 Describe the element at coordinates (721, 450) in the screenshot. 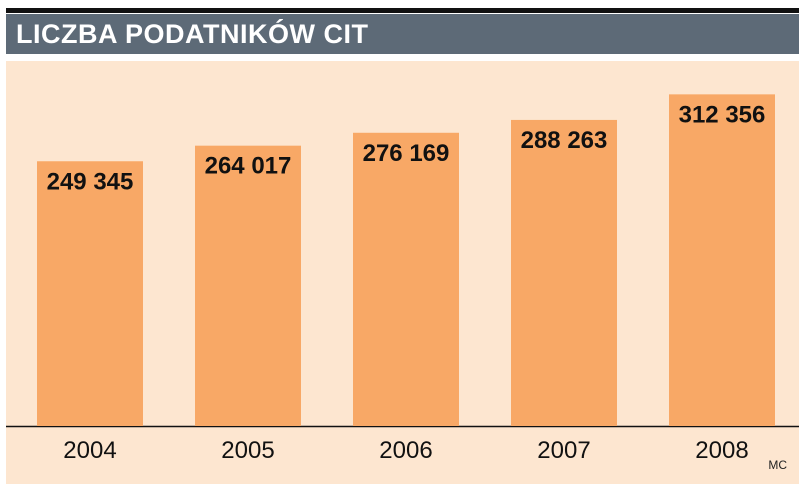

I see `x-tick-label-2008: 2008` at that location.